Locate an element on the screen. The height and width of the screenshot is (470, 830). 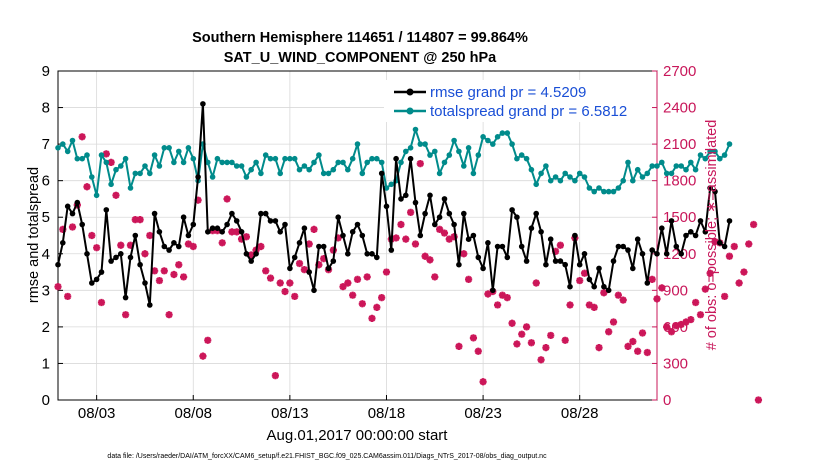
y-tick-right-label: 900 is located at coordinates (675, 290).